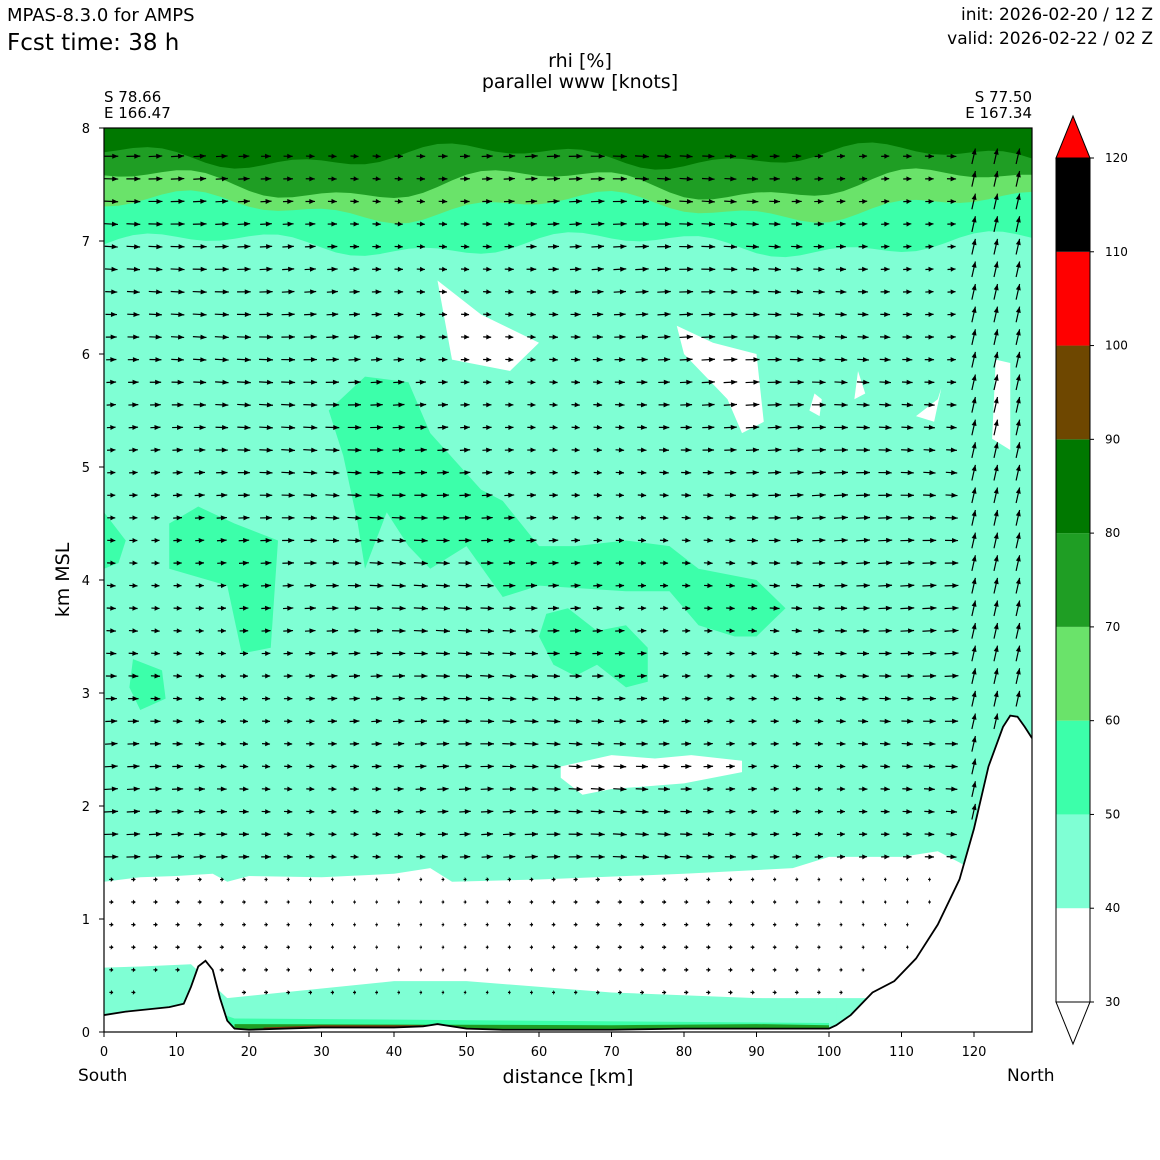  Describe the element at coordinates (829, 1052) in the screenshot. I see `x-tick-label: 100` at that location.